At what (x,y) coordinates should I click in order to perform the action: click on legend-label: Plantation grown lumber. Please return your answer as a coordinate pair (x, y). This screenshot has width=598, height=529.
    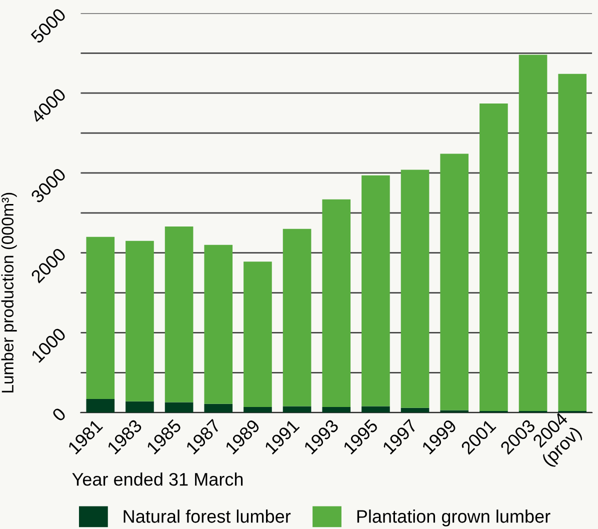
    Looking at the image, I should click on (453, 518).